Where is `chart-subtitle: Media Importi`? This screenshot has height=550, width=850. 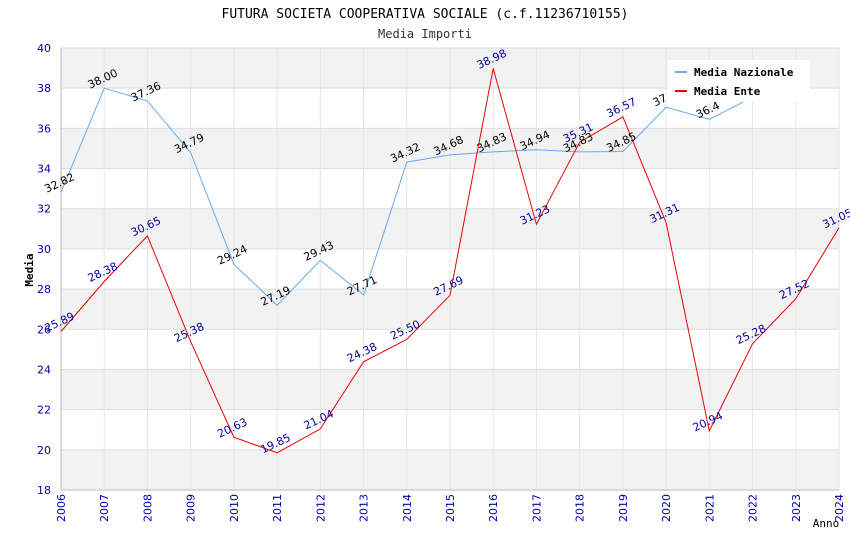
chart-subtitle: Media Importi is located at coordinates (425, 34).